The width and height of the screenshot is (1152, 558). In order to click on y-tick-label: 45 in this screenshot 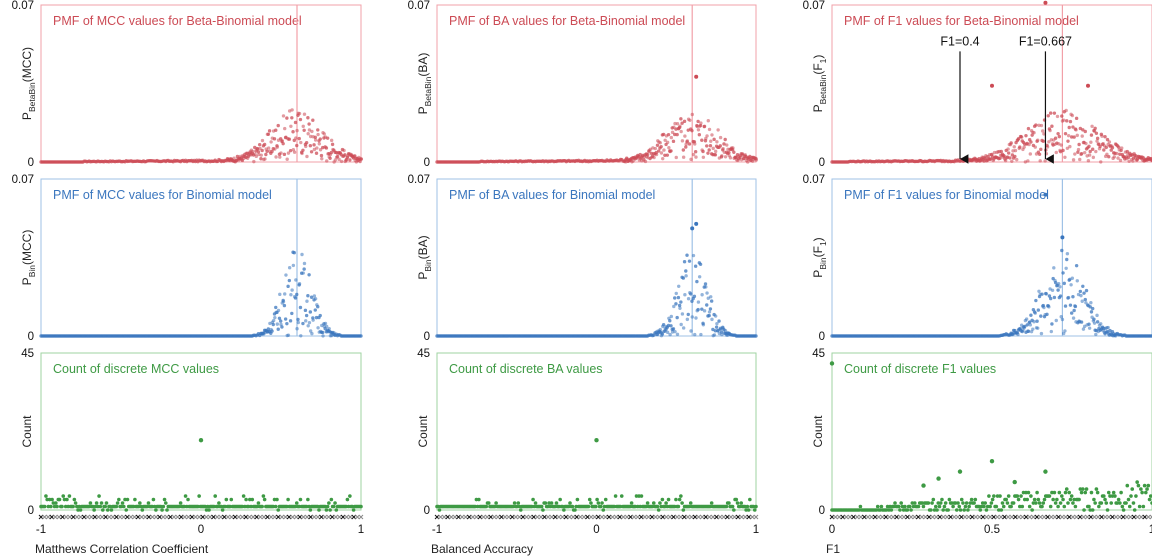, I will do `click(423, 354)`.